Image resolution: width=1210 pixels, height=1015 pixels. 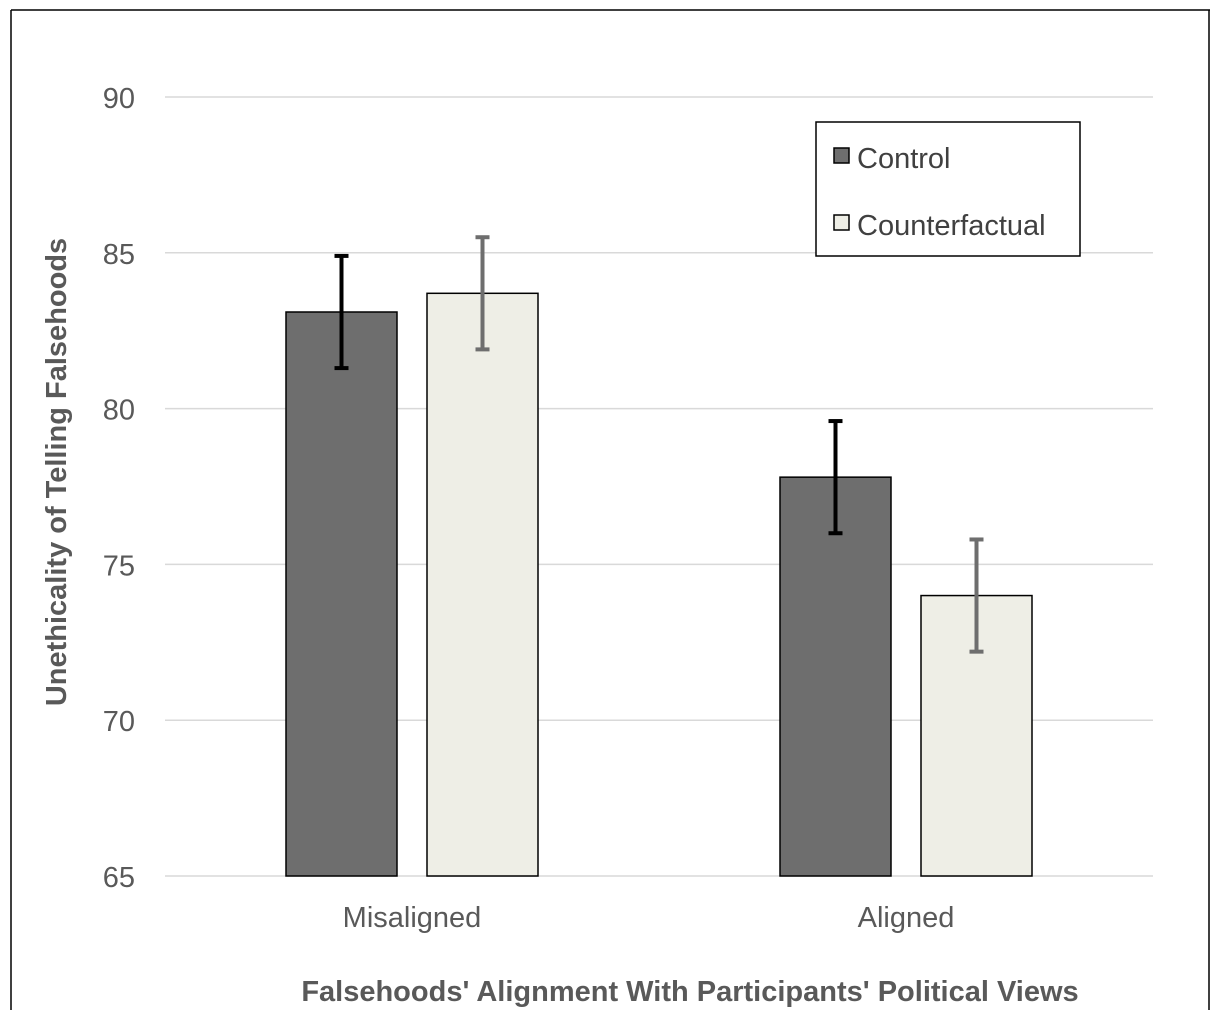 What do you see at coordinates (841, 155) in the screenshot?
I see `legend-swatch-control` at bounding box center [841, 155].